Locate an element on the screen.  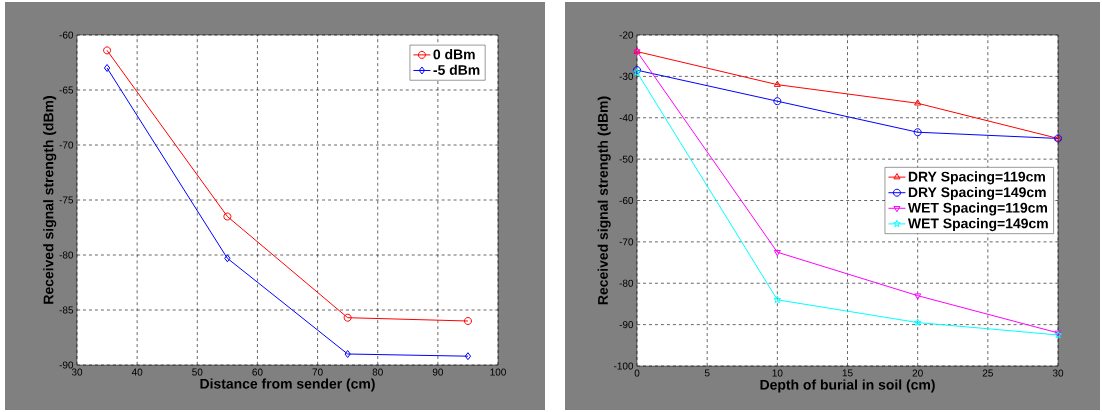
y-tick-label: -40 is located at coordinates (626, 118).